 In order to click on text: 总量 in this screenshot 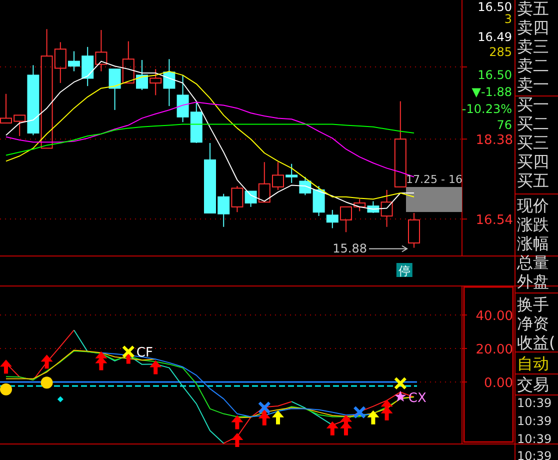, I will do `click(532, 262)`.